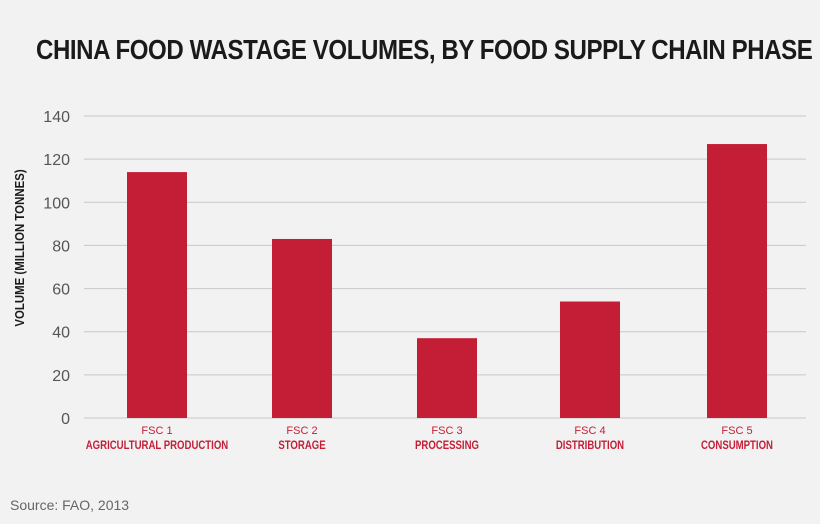  I want to click on source-note: Source: FAO, 2013, so click(70, 505).